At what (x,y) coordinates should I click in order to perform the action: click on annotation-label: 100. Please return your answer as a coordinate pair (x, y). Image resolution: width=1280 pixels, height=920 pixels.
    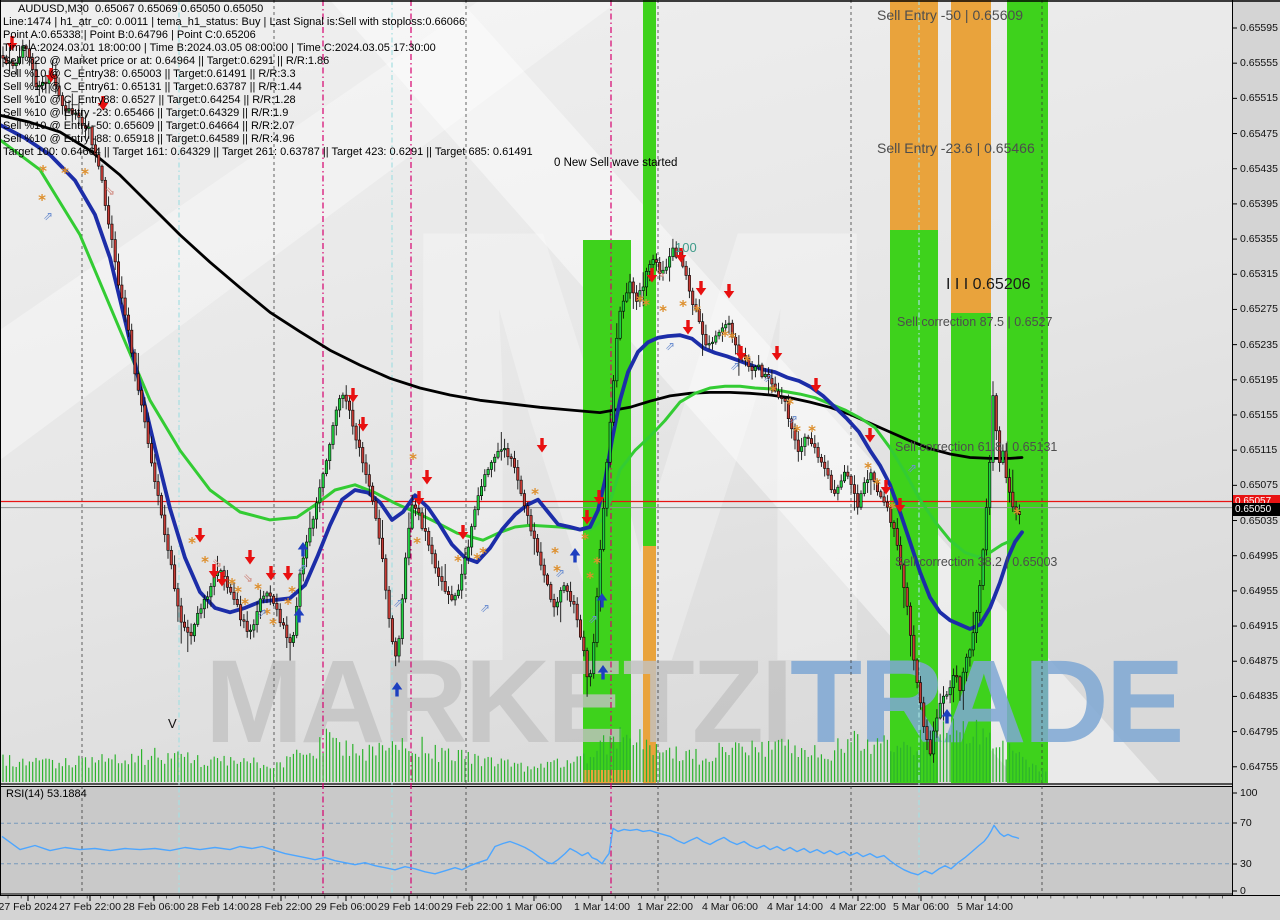
    Looking at the image, I should click on (686, 247).